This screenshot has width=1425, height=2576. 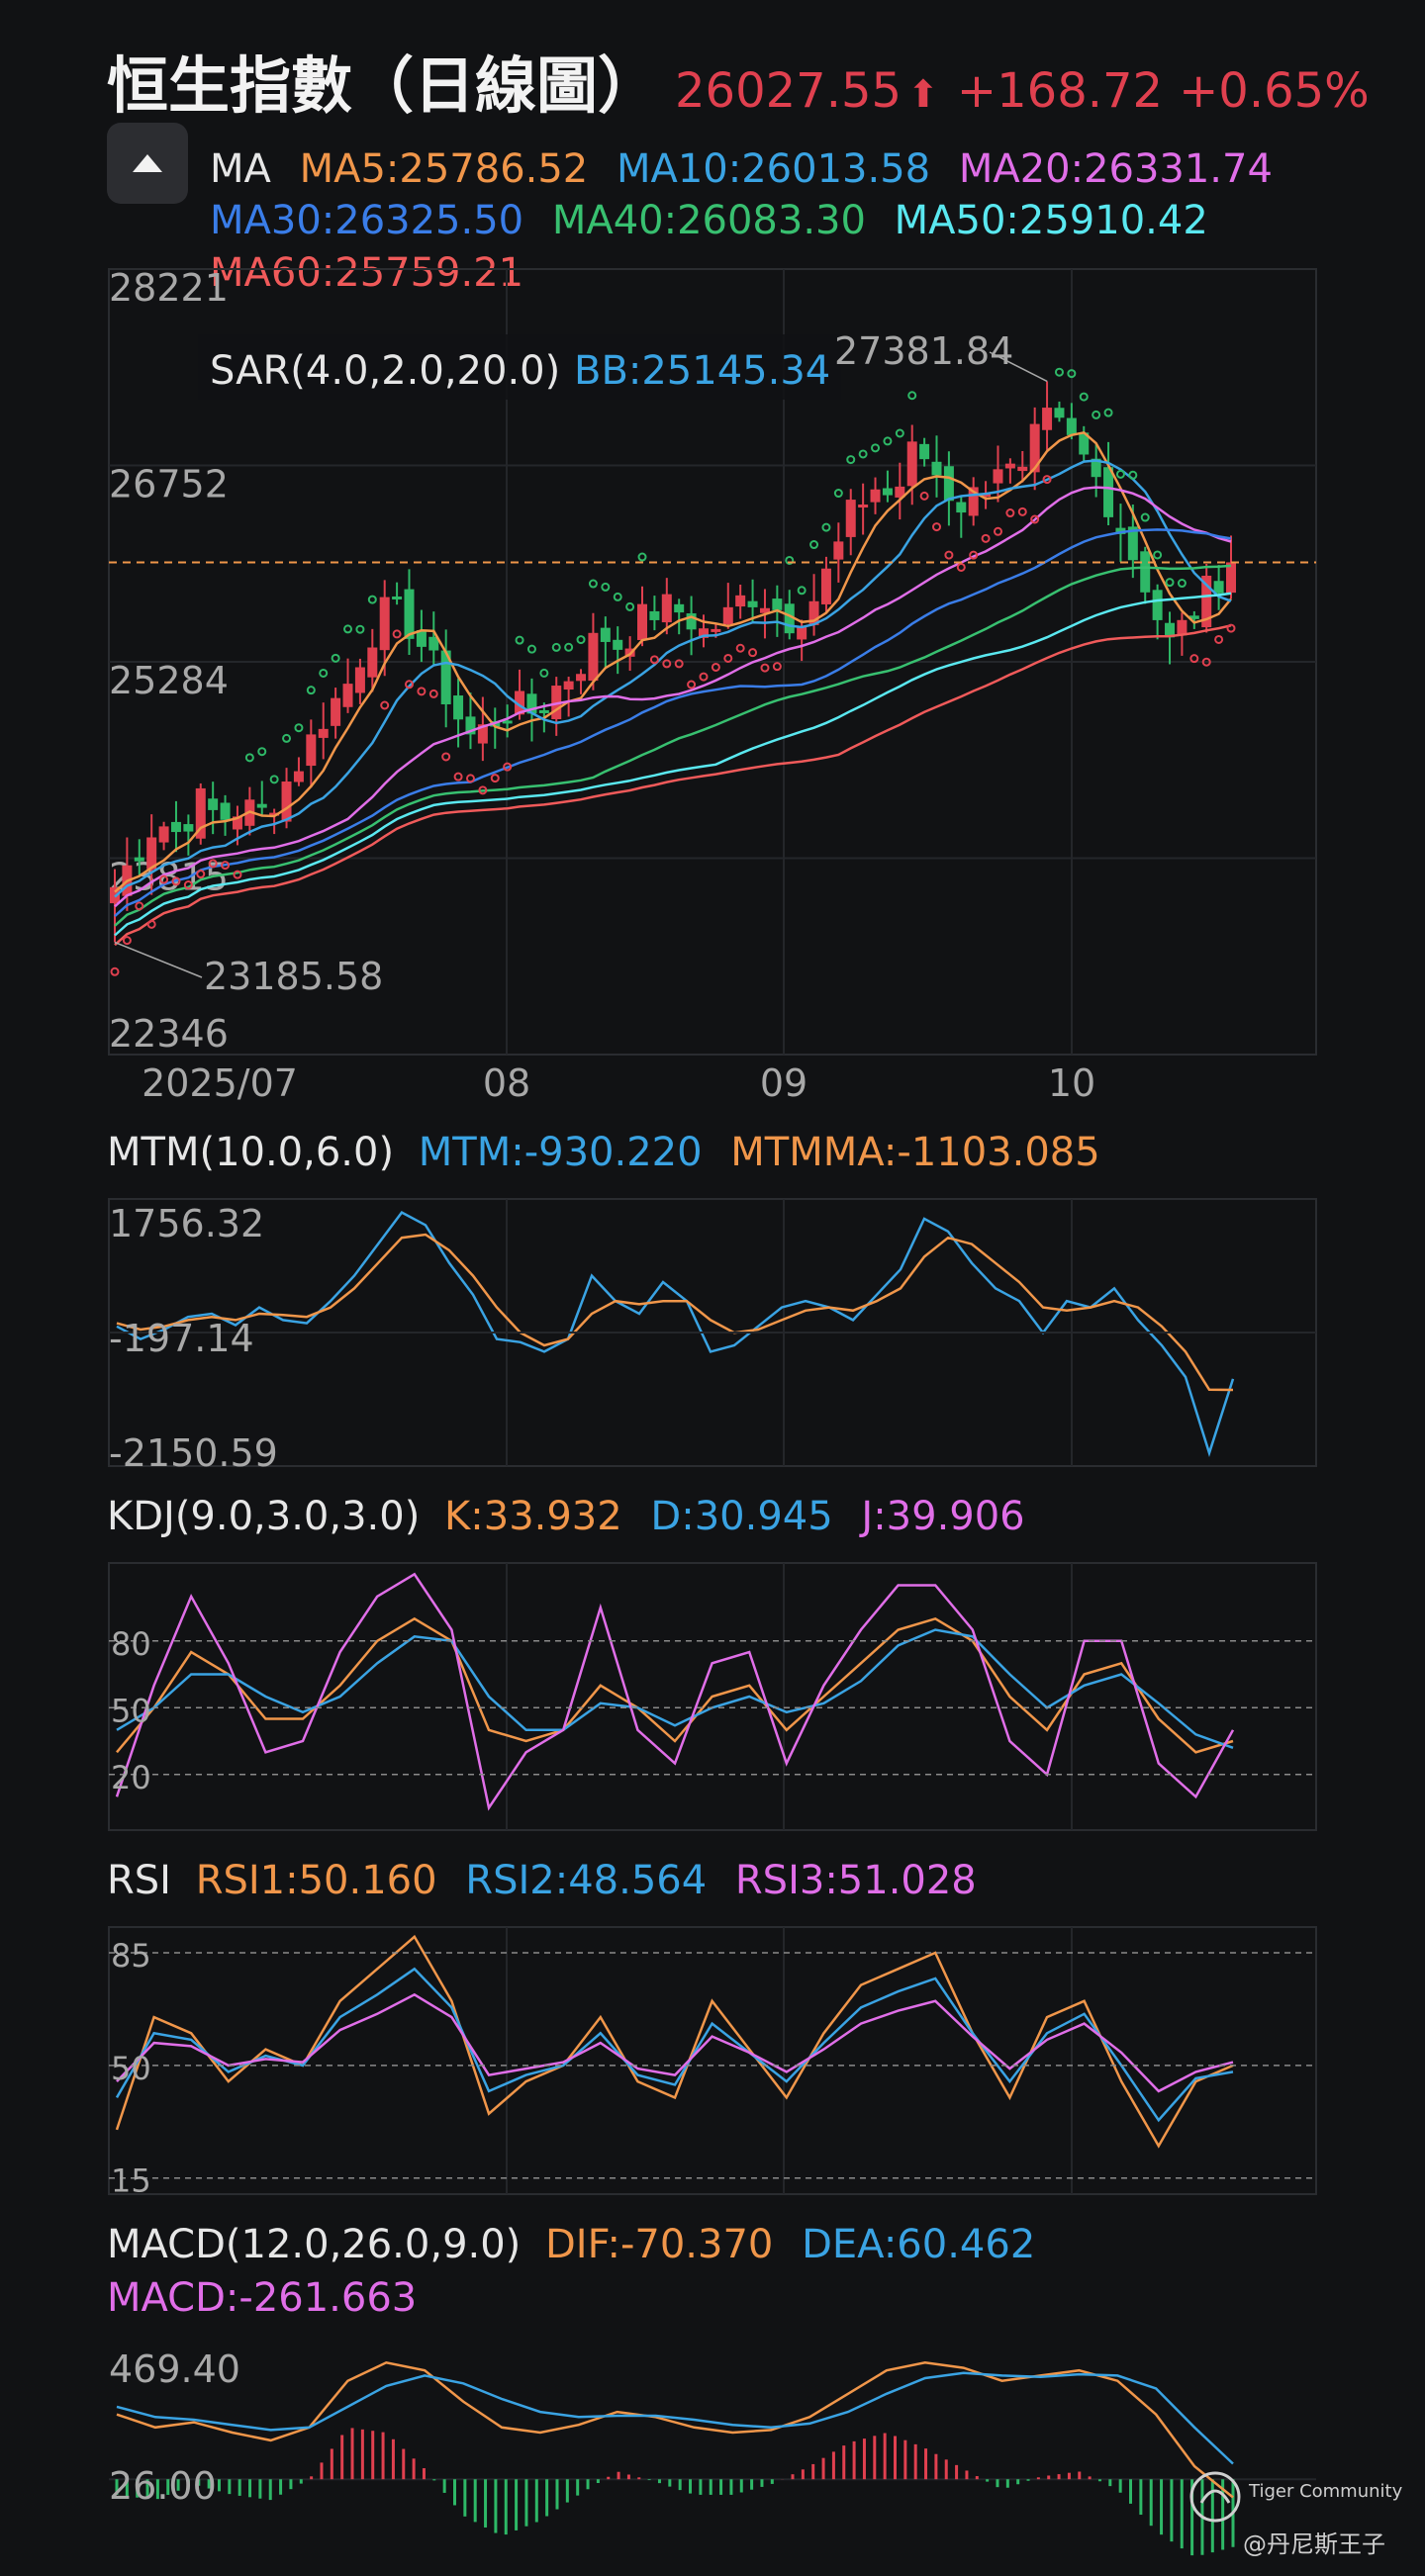 I want to click on ma60-label: MA60:25759.21, so click(x=367, y=273).